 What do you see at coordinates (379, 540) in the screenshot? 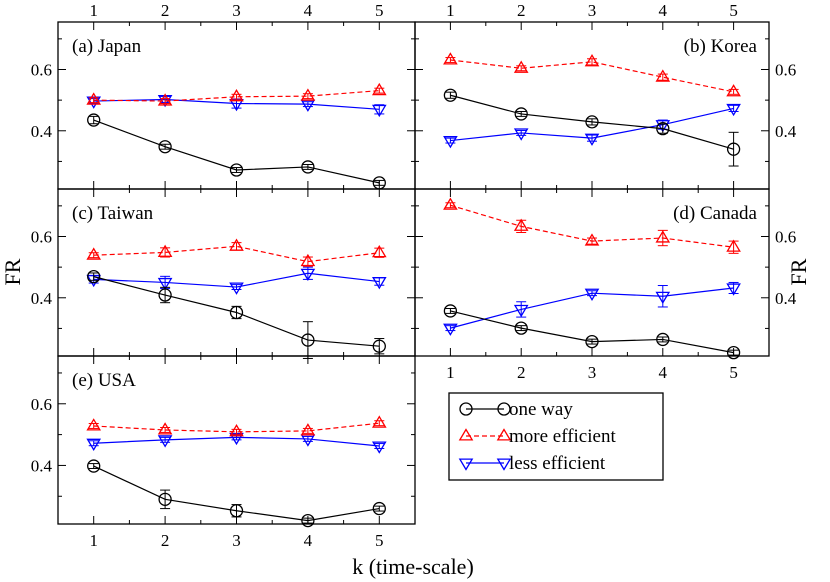
I see `panel-e-xtick-label: 5` at bounding box center [379, 540].